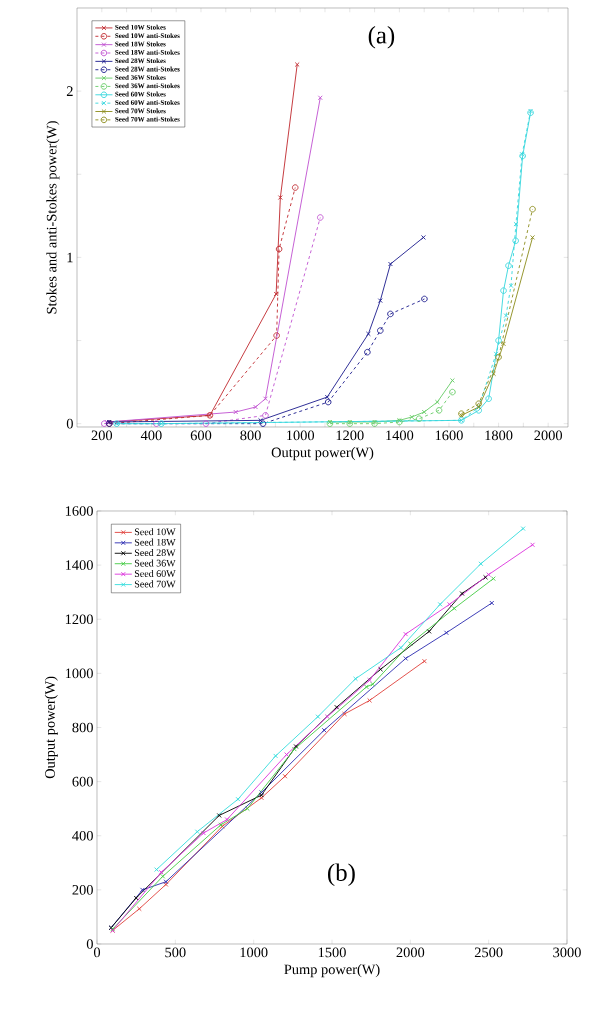 The width and height of the screenshot is (594, 1016). What do you see at coordinates (51, 727) in the screenshot?
I see `y-axis-title: Output power(W)` at bounding box center [51, 727].